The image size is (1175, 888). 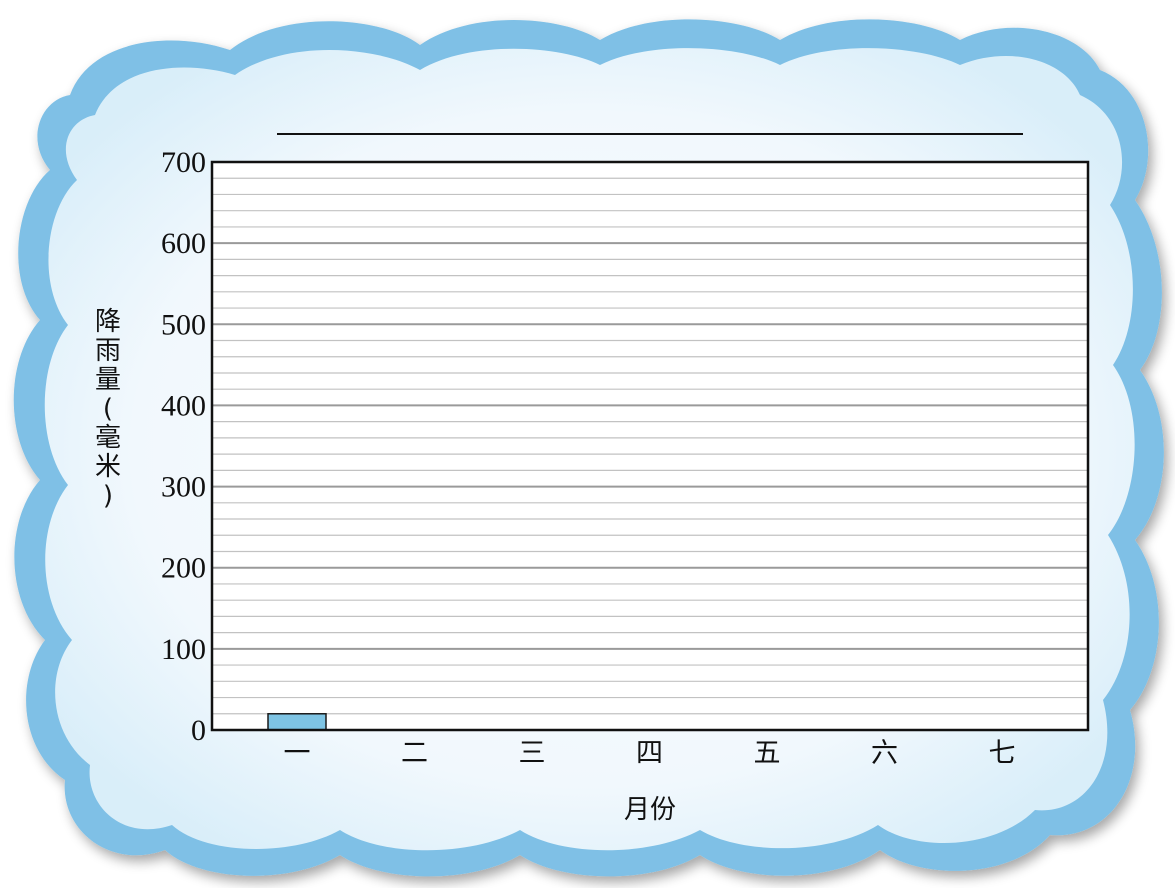 I want to click on y-tick-label: 300, so click(x=183, y=487).